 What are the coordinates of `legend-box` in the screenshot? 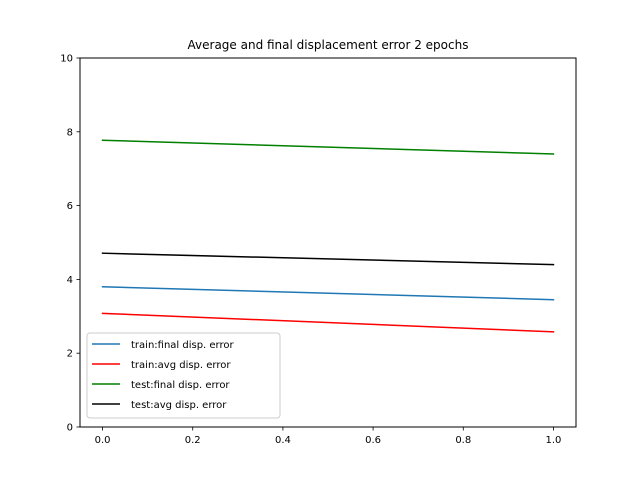 It's located at (183, 375).